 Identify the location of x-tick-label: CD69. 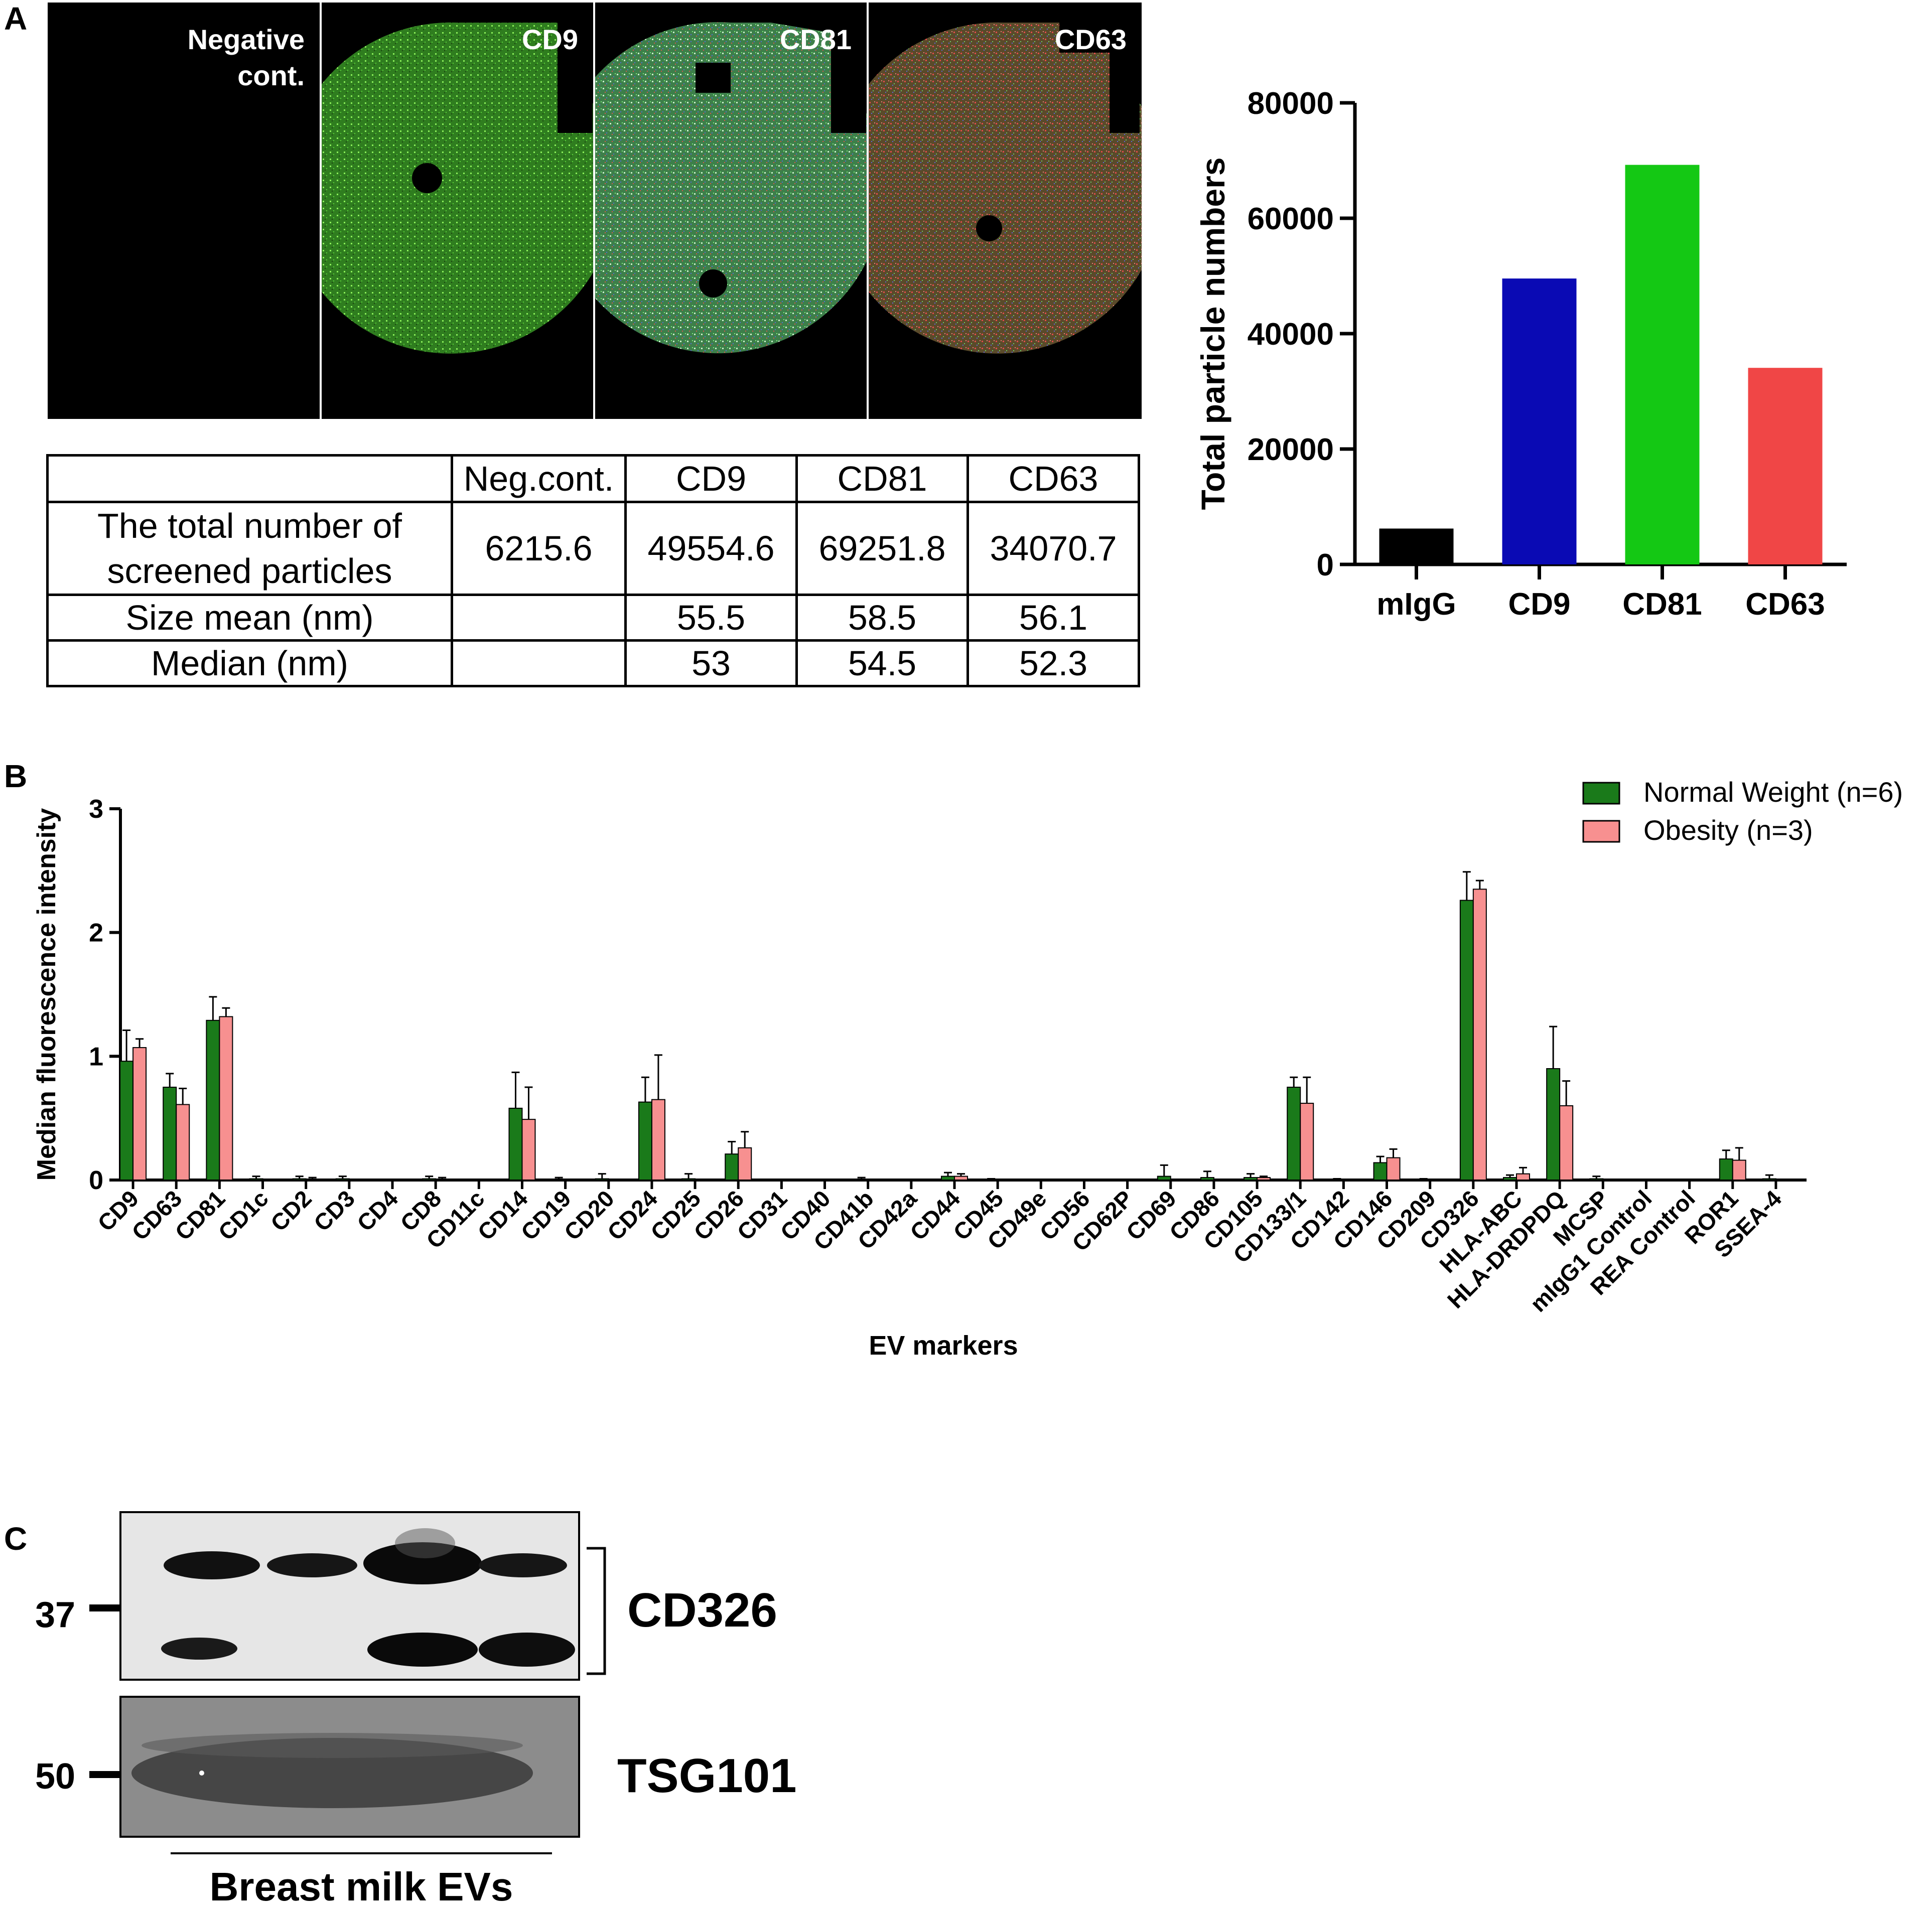
(1151, 1215).